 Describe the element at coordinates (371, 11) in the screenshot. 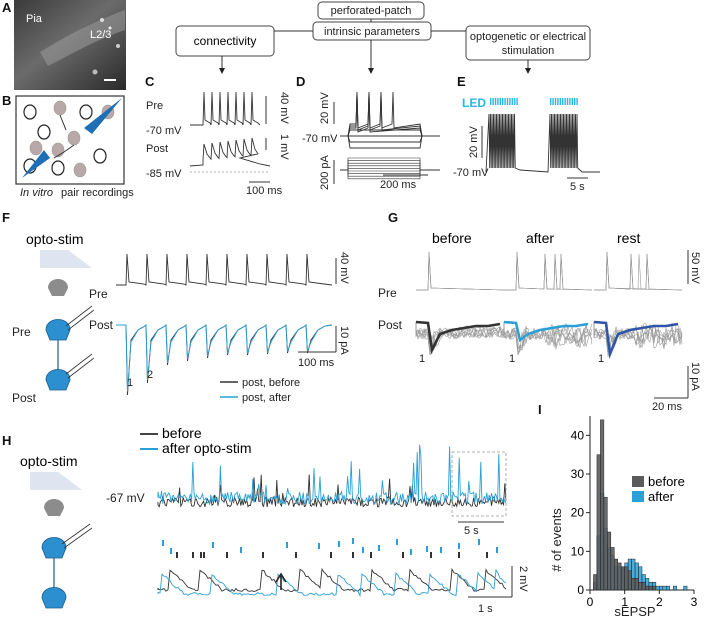

I see `perforated-patch-label: perforated-patch` at that location.